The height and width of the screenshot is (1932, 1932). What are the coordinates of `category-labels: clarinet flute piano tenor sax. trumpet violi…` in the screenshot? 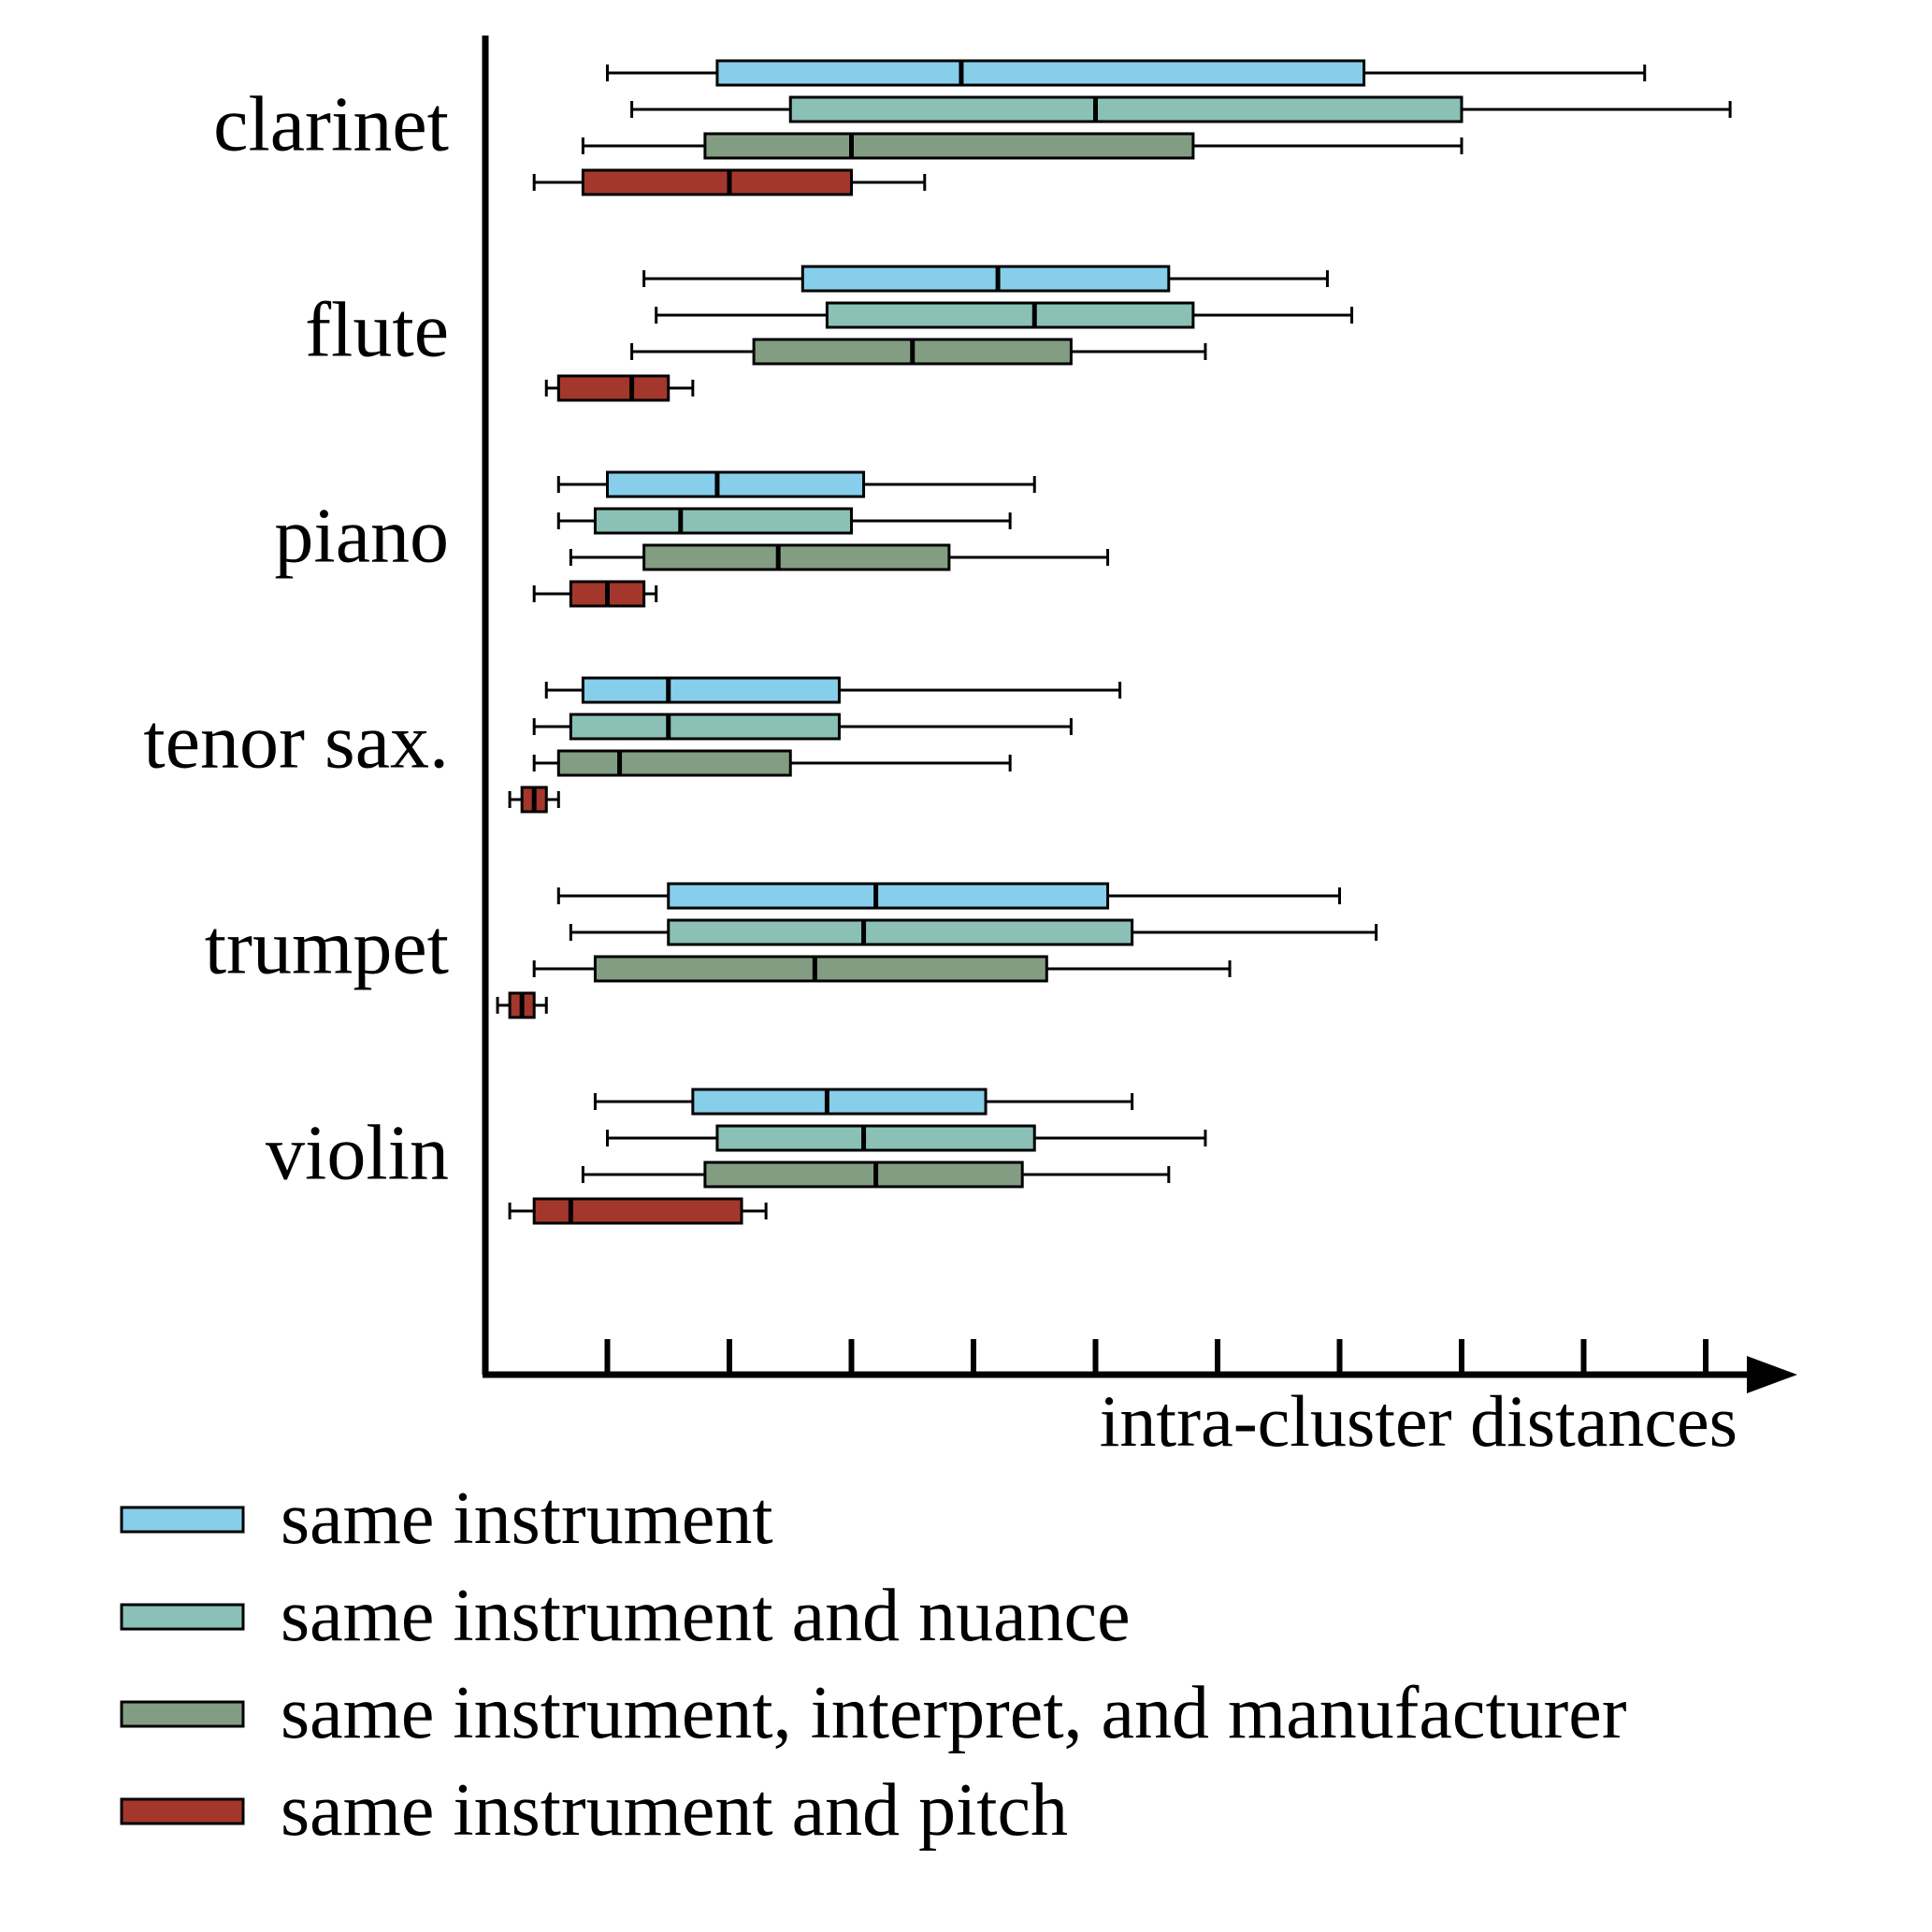 It's located at (296, 639).